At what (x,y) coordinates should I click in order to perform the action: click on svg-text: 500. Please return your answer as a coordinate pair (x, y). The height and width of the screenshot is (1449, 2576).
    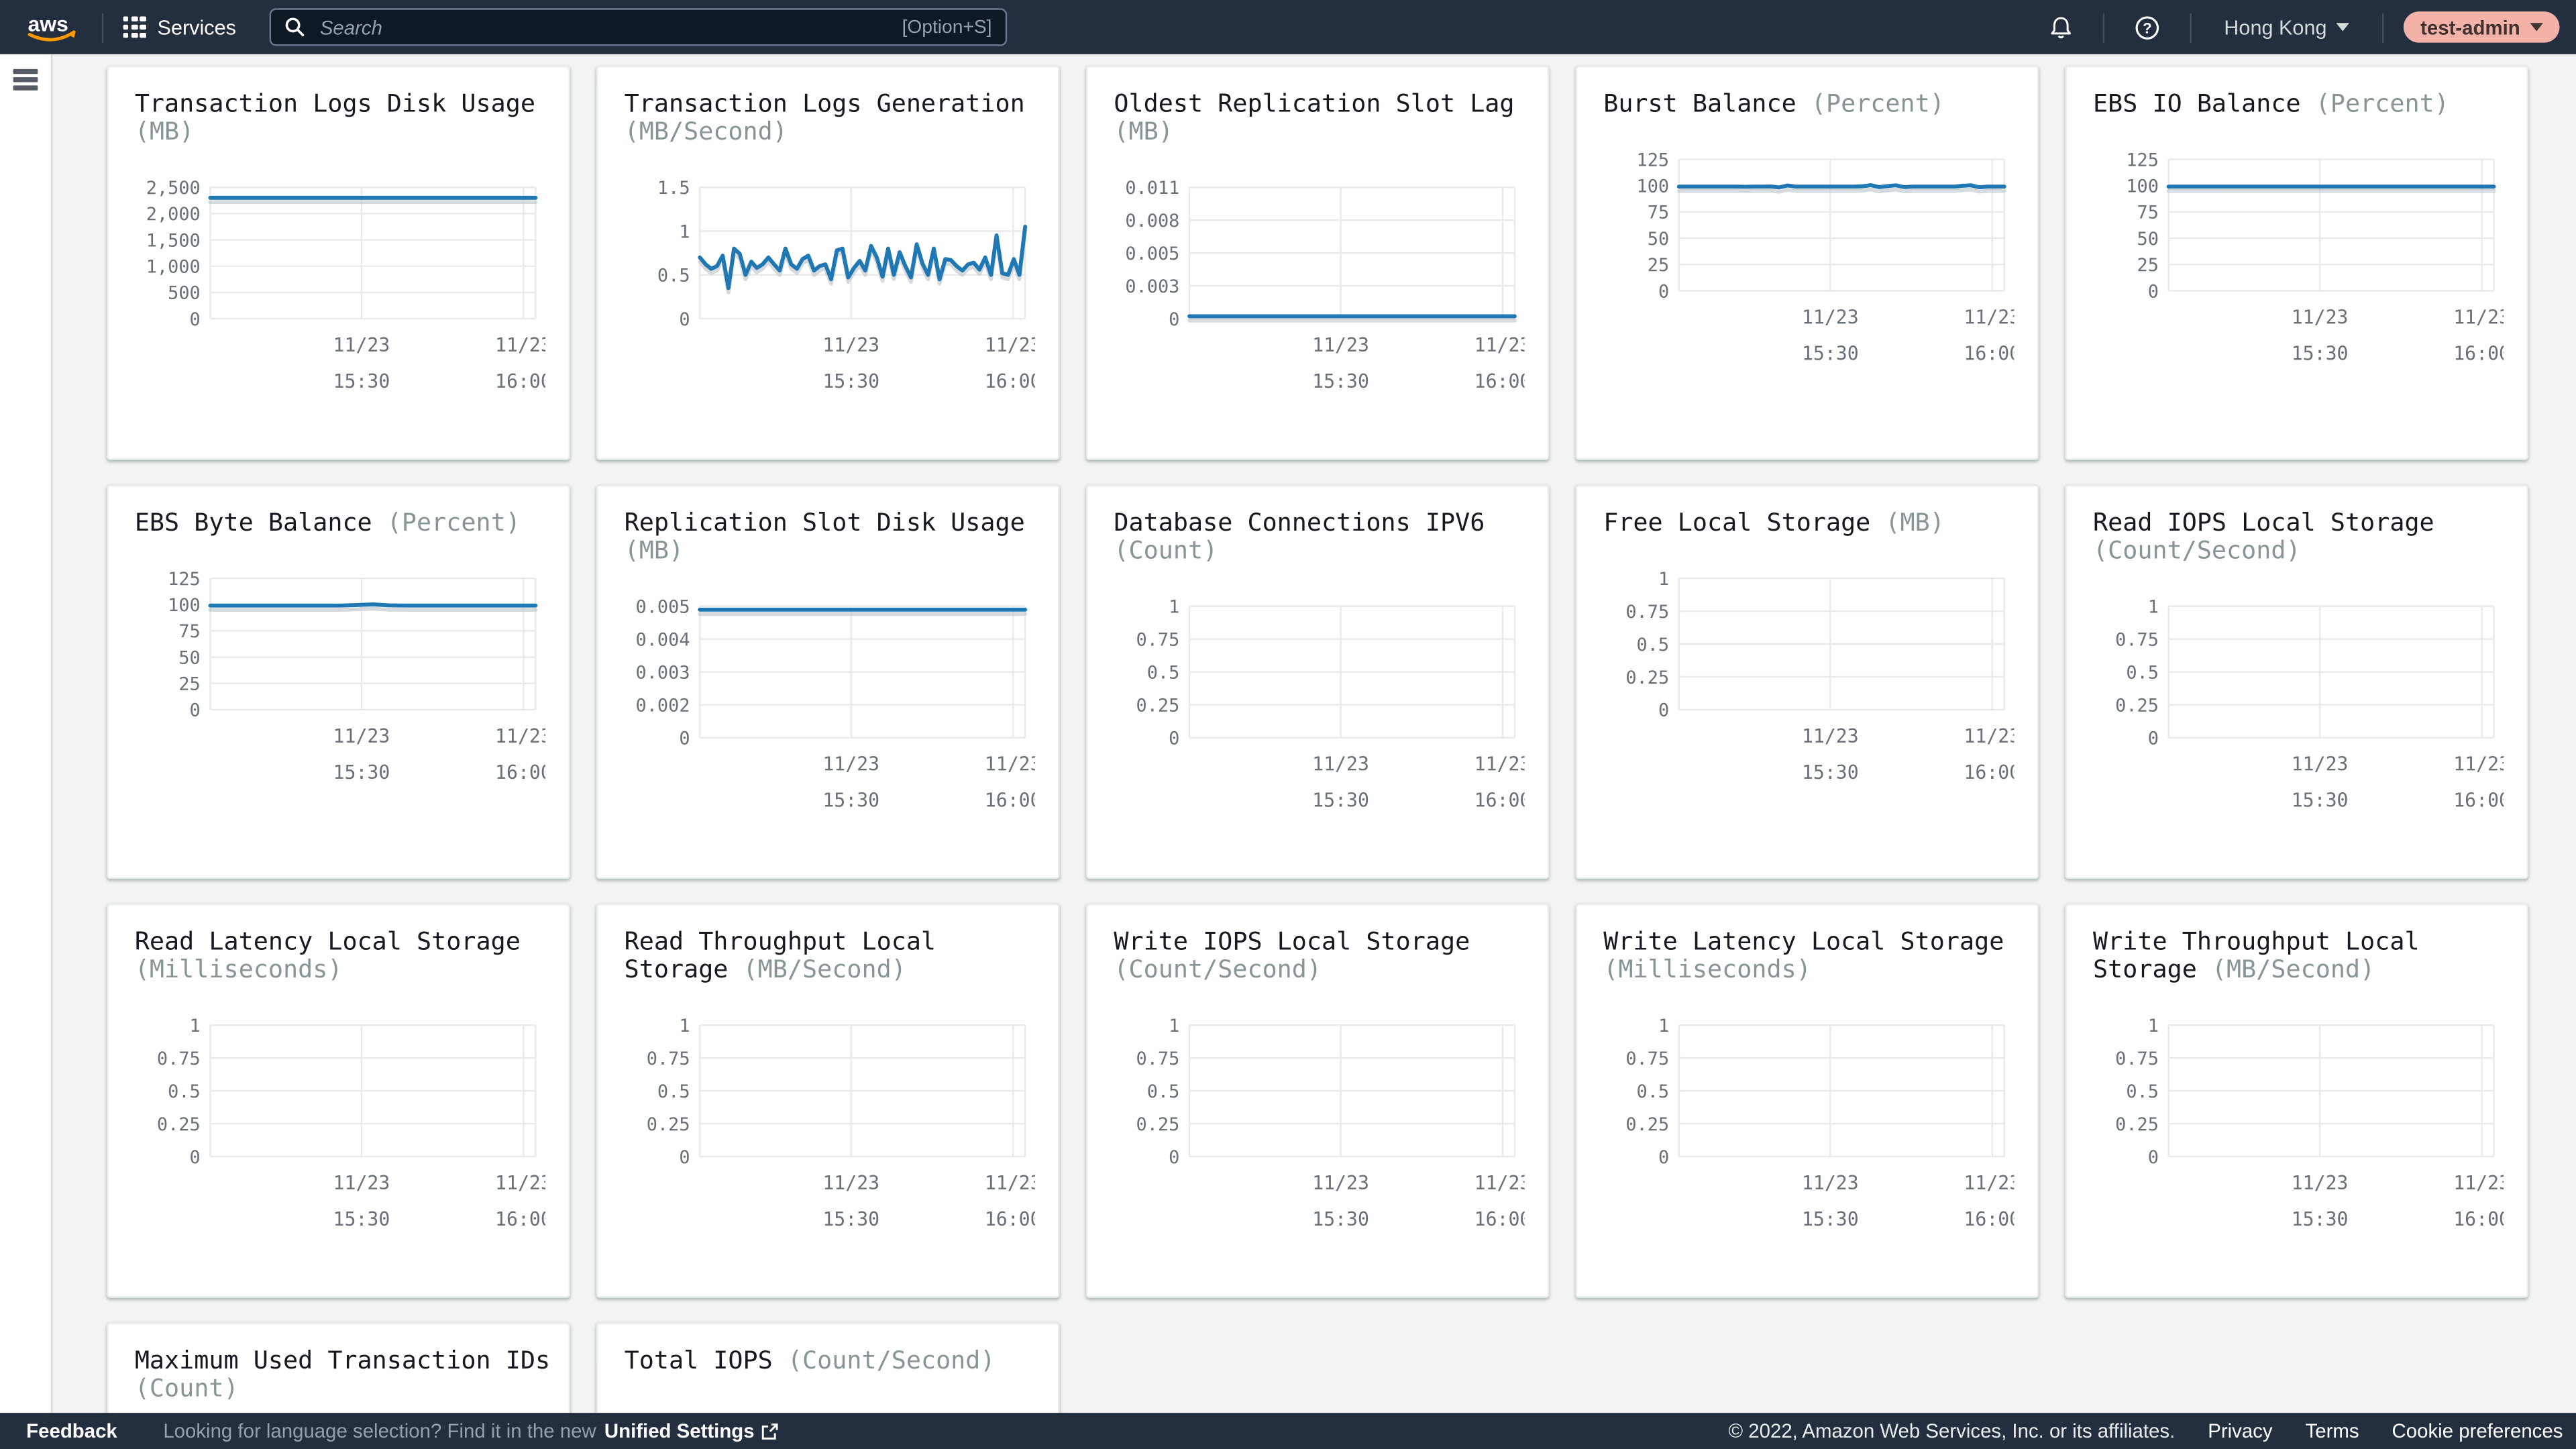
    Looking at the image, I should click on (184, 293).